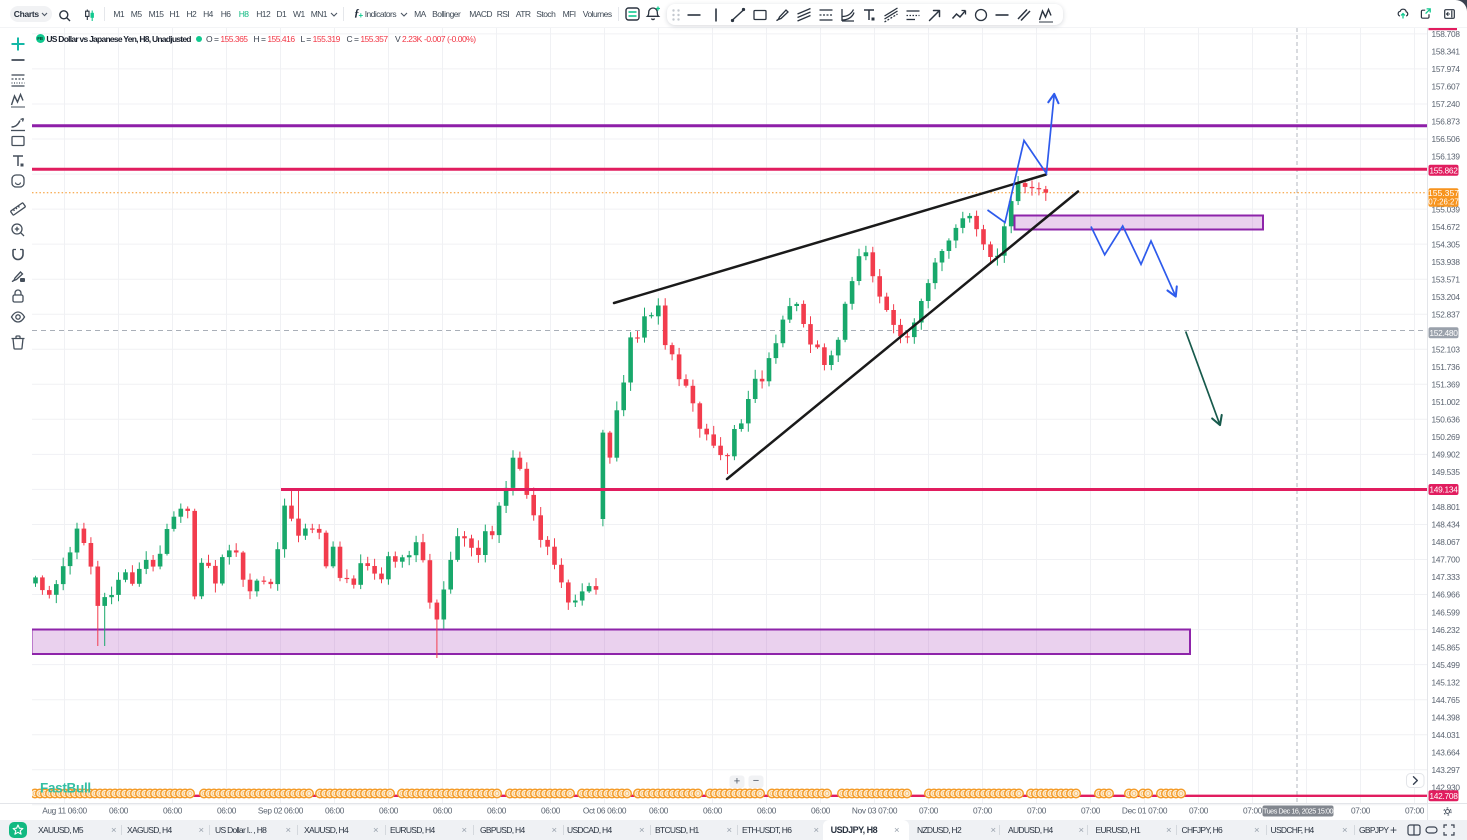 The image size is (1467, 840). I want to click on svg-text: 142.708, so click(1443, 796).